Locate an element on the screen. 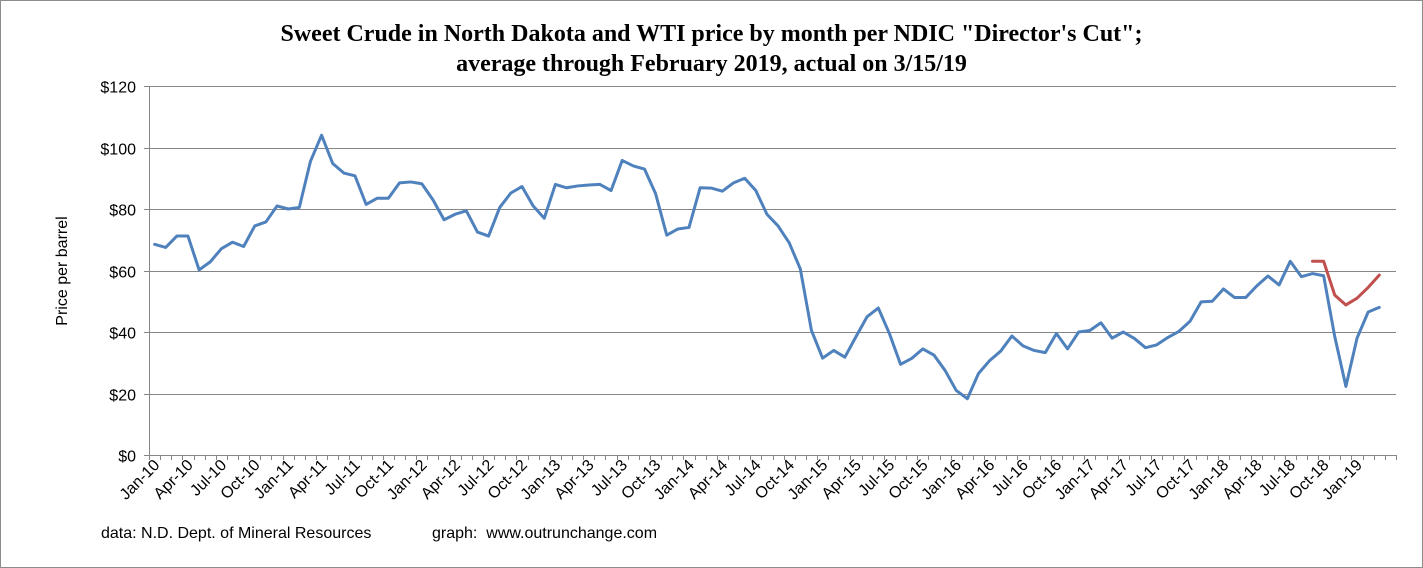 The image size is (1423, 568). y-axis-ticks: $0 $20 $40 $60 $80 $100 $120 is located at coordinates (124, 273).